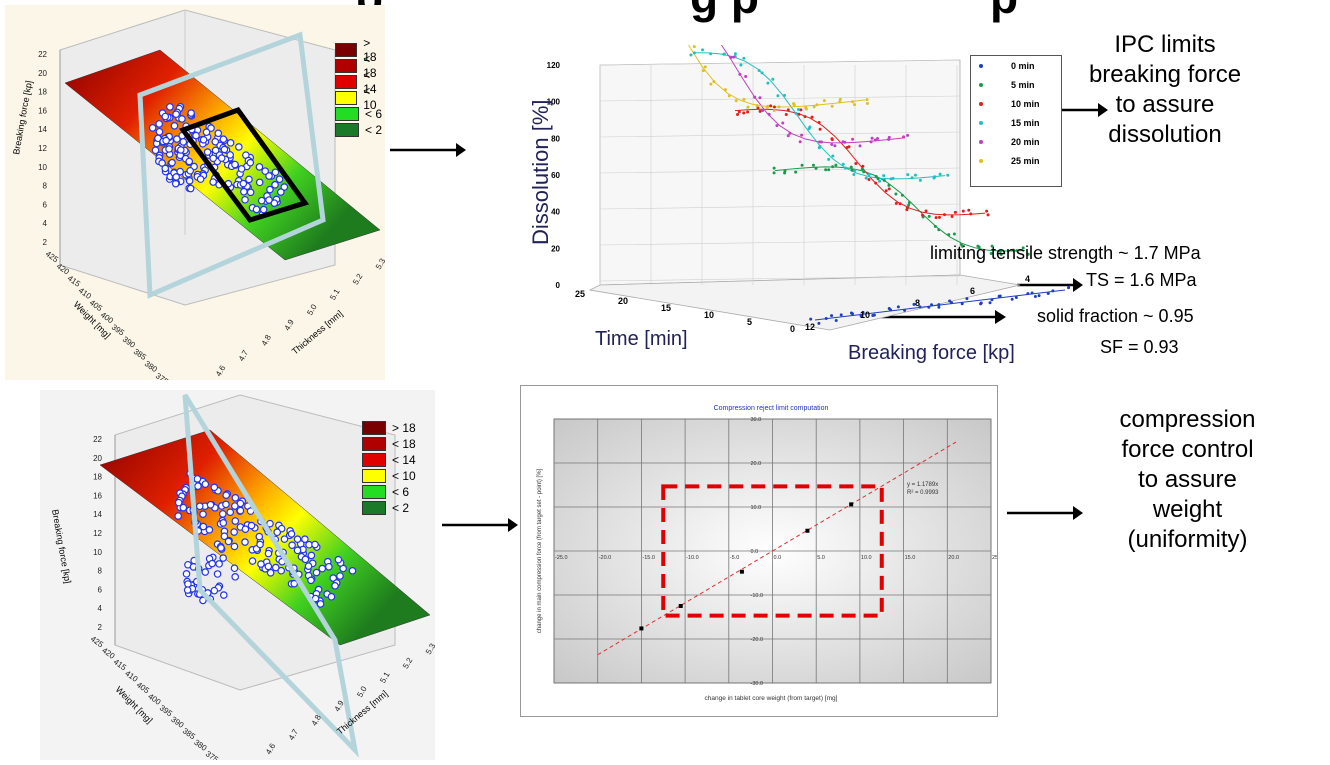  What do you see at coordinates (1187, 419) in the screenshot?
I see `comp-line-1: compression` at bounding box center [1187, 419].